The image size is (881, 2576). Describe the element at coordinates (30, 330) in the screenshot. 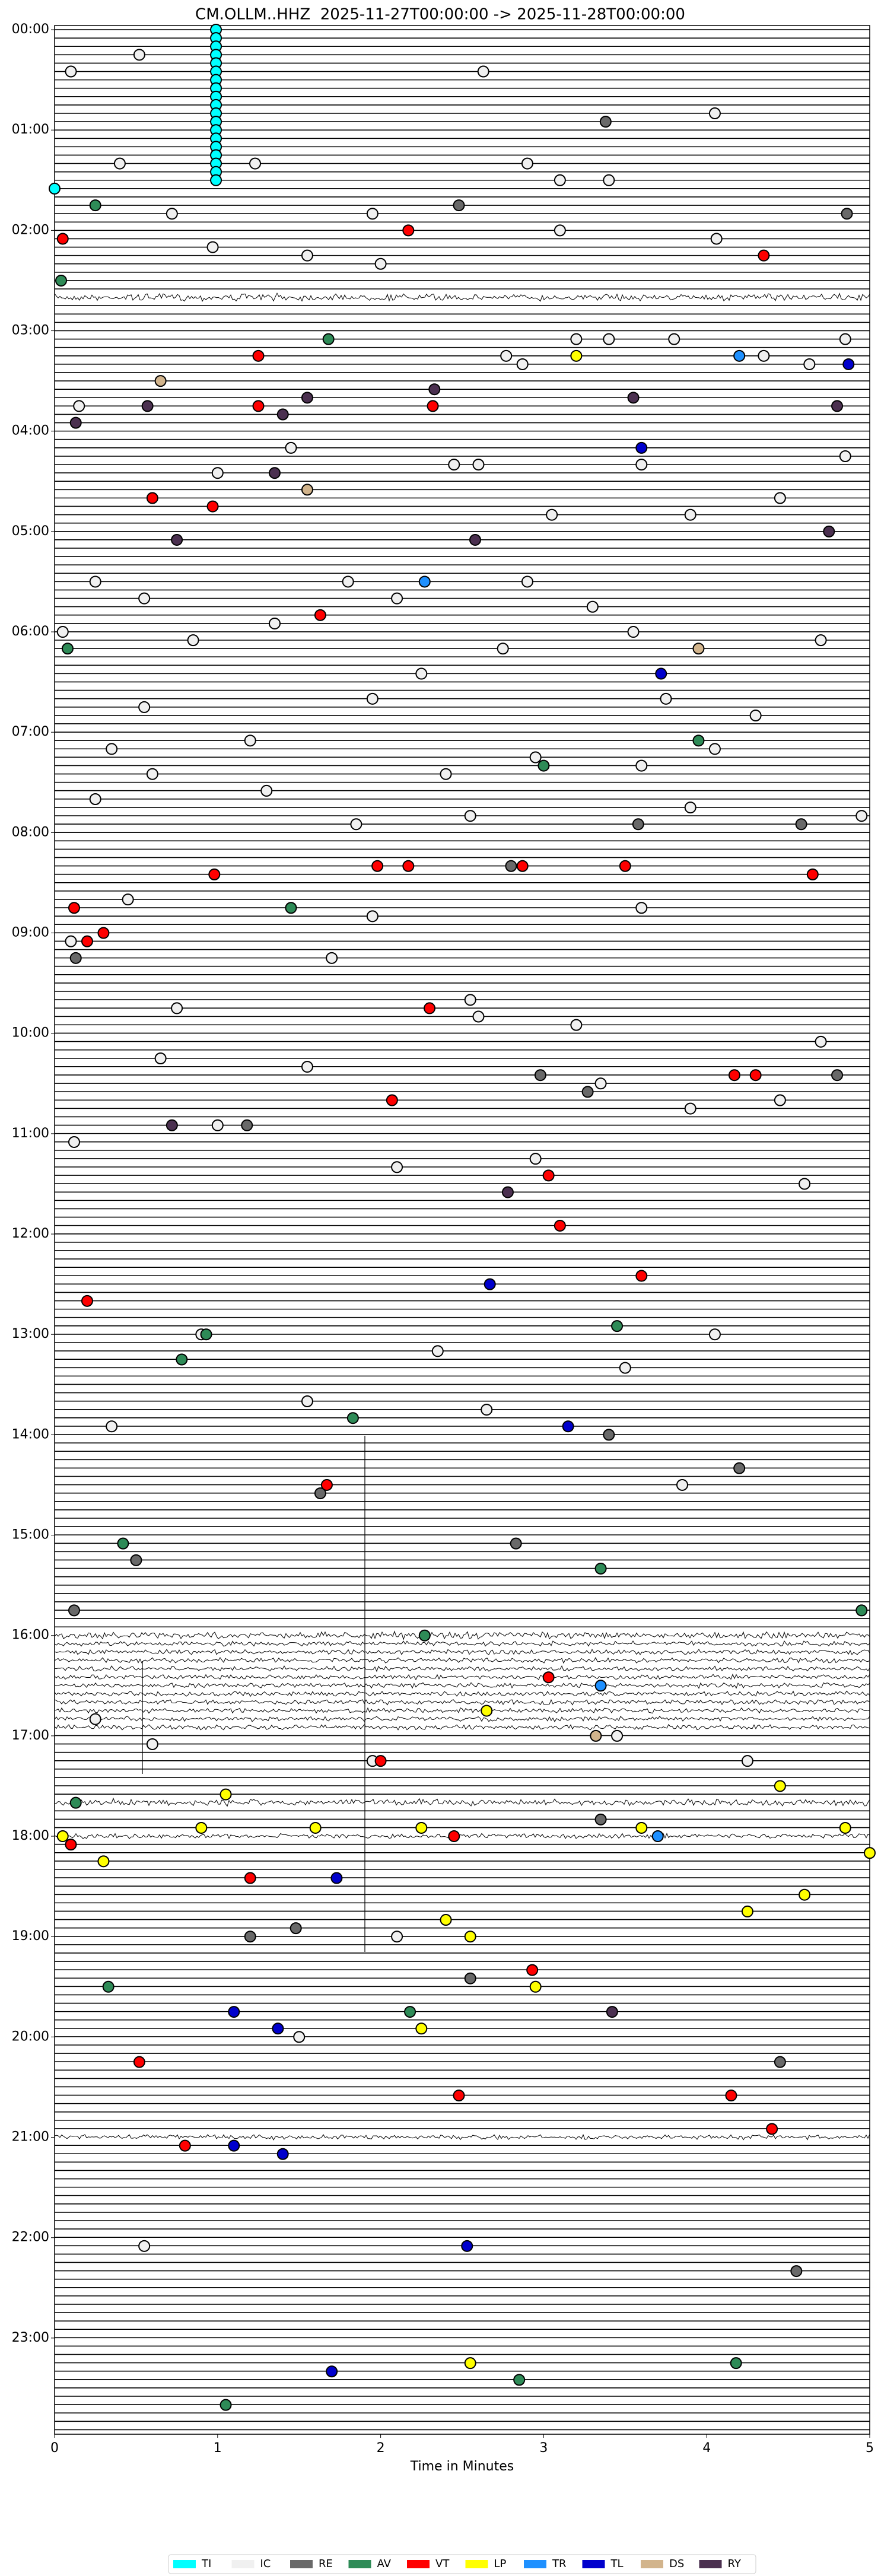

I see `y-tick-label: 03:00` at that location.